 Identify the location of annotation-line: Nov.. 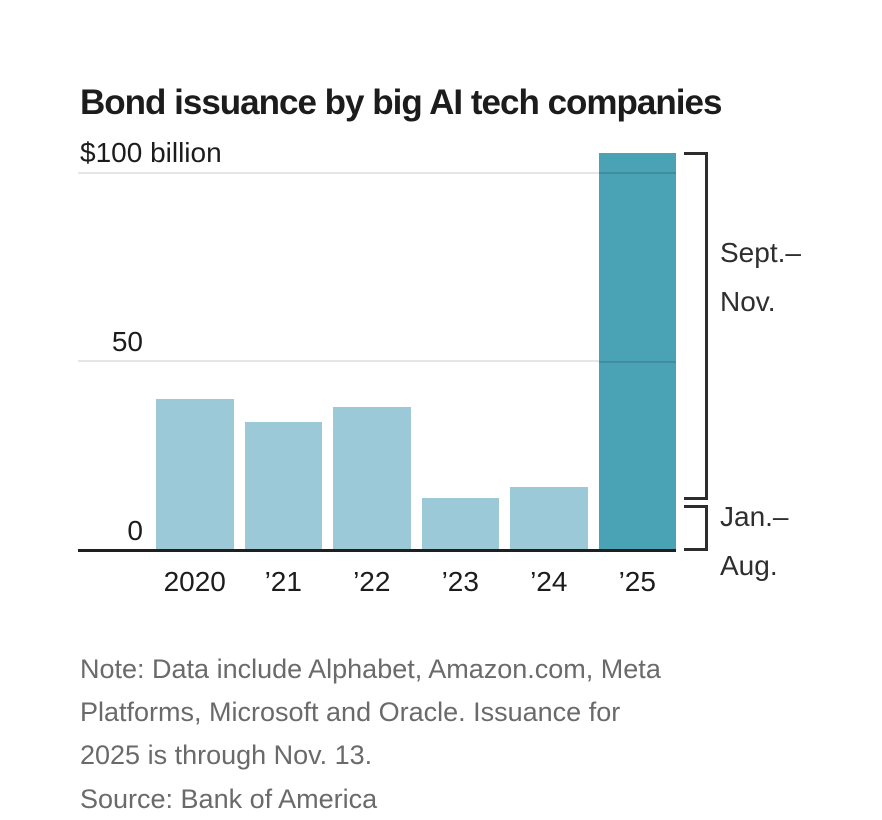
(748, 301).